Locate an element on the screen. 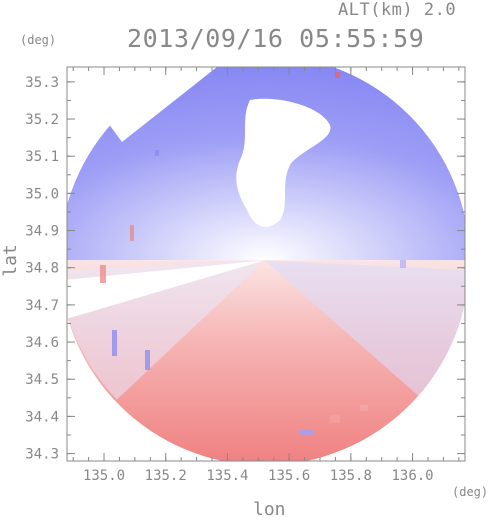 This screenshot has height=521, width=491. x-tick-label: 135.2 is located at coordinates (166, 476).